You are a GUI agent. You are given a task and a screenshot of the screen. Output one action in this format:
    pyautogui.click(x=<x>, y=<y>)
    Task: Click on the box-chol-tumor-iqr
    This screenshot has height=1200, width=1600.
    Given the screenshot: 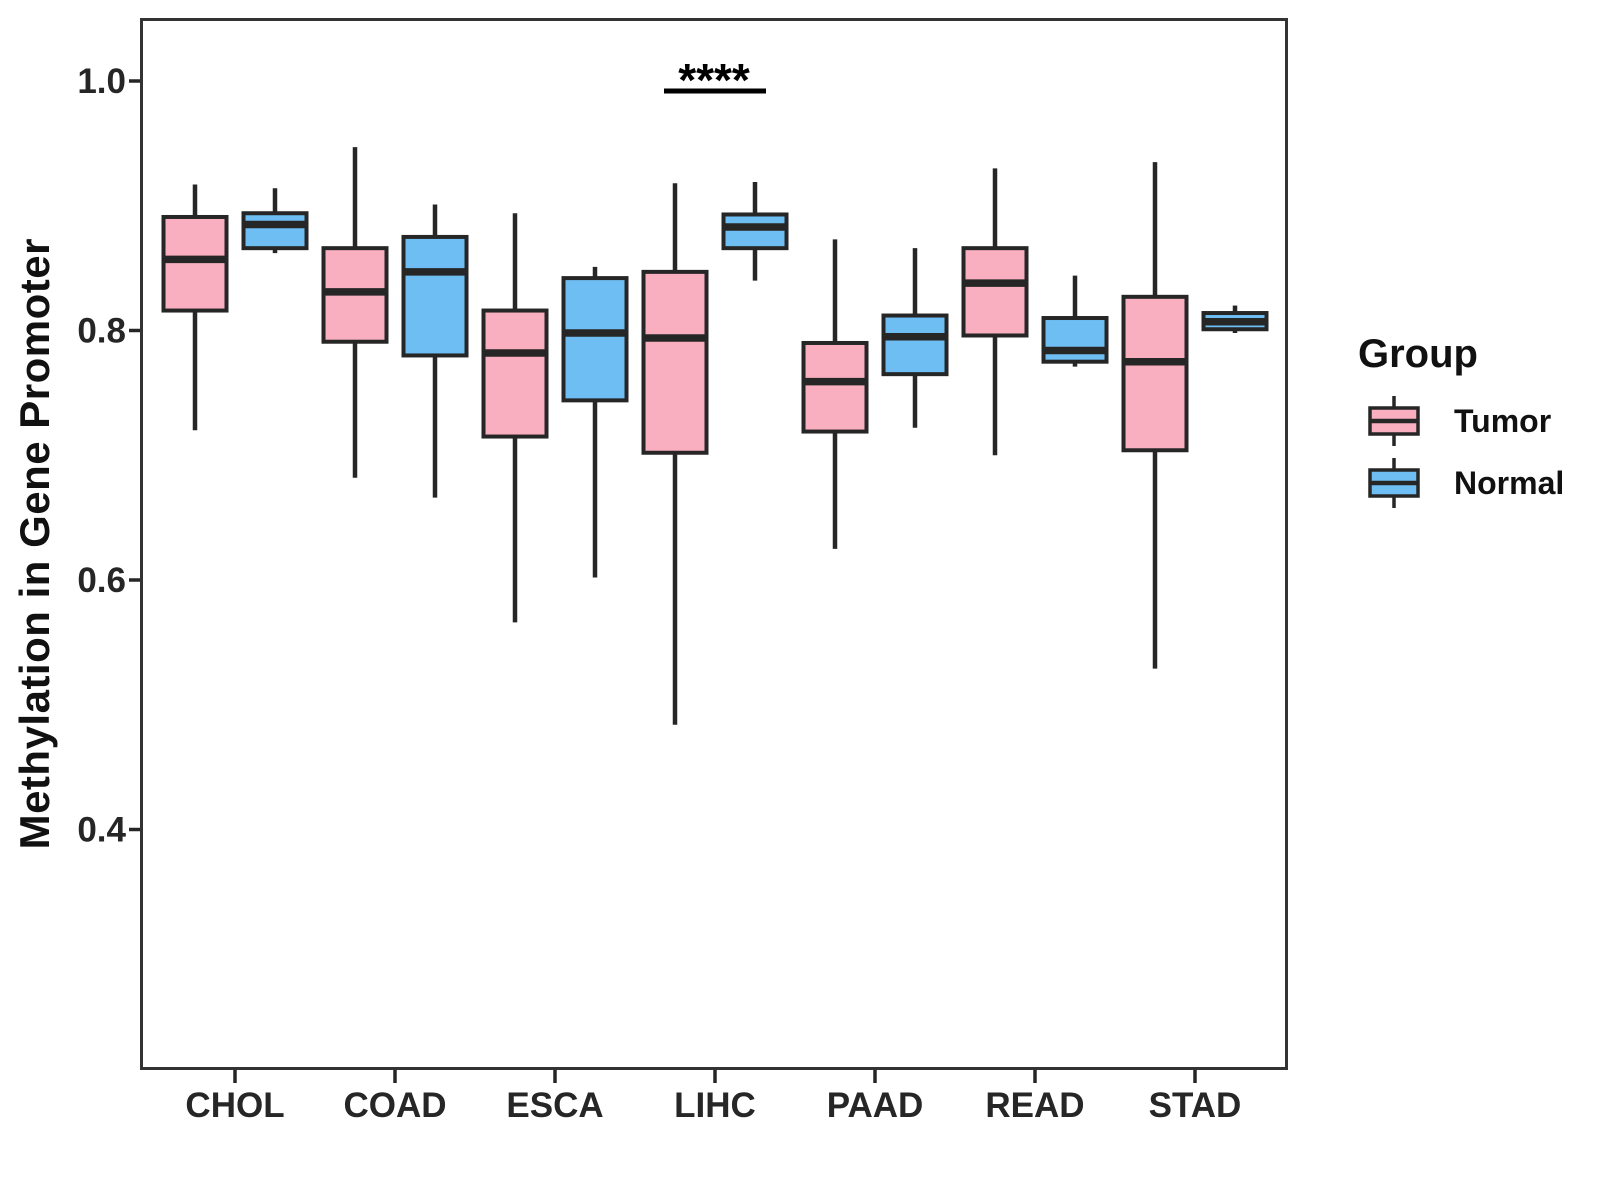 What is the action you would take?
    pyautogui.click(x=195, y=263)
    